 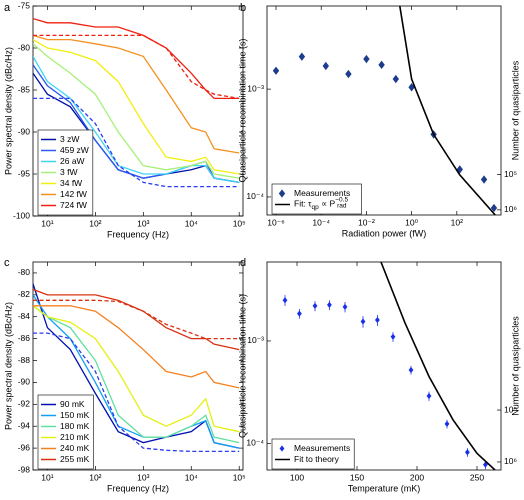 What do you see at coordinates (384, 233) in the screenshot?
I see `x-axis-label: Radiation power (fW)` at bounding box center [384, 233].